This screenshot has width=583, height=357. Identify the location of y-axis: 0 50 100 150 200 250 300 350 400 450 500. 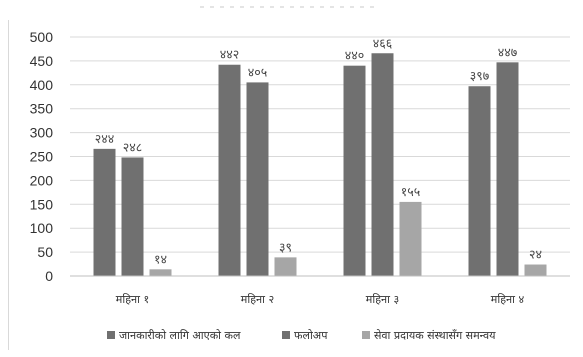
(42, 156).